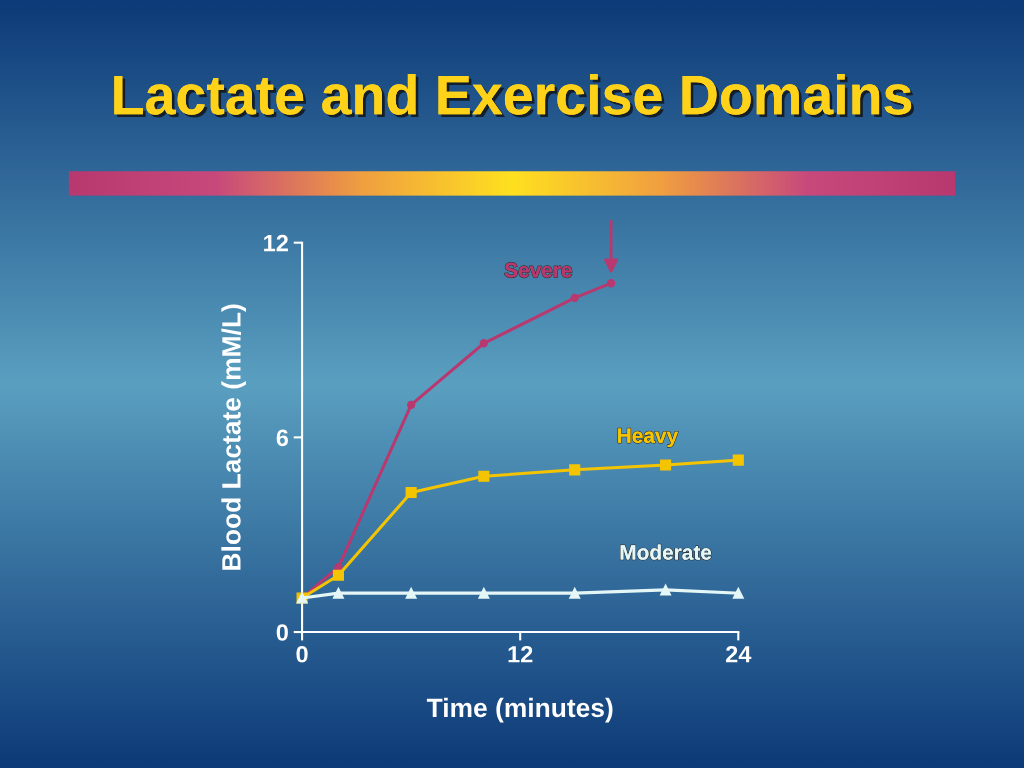  Describe the element at coordinates (538, 270) in the screenshot. I see `legend-label: Severe` at that location.